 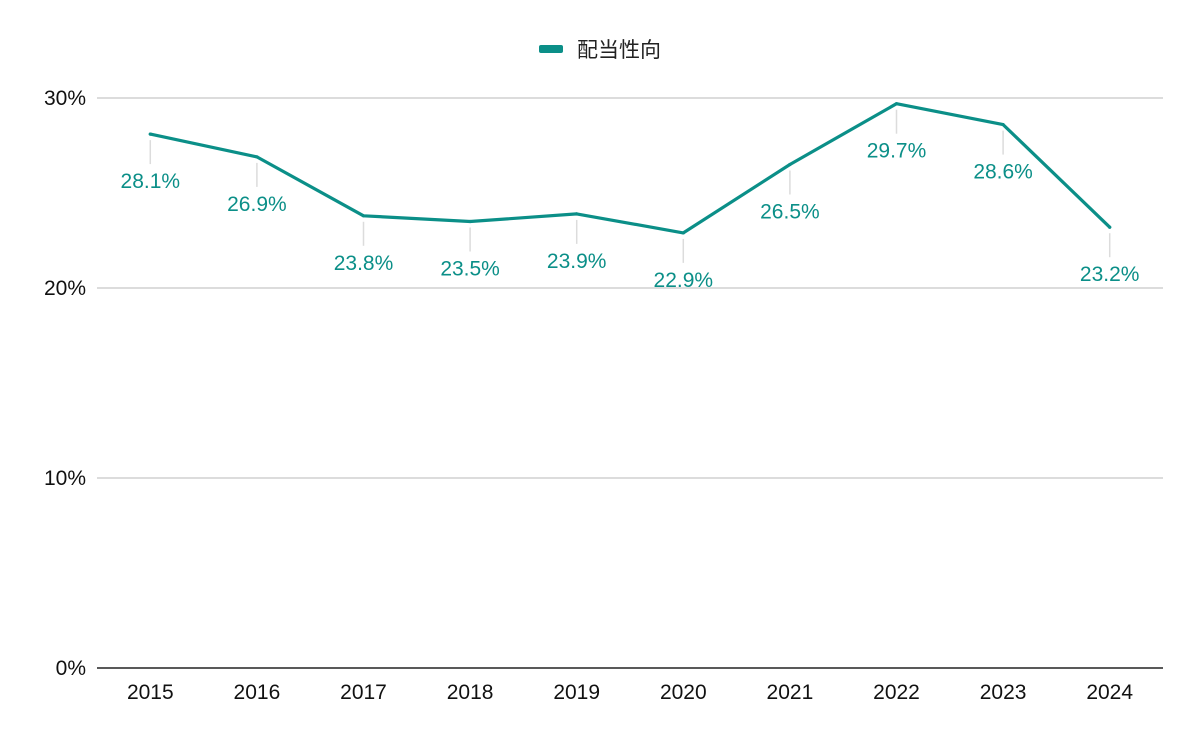 What do you see at coordinates (363, 692) in the screenshot?
I see `x-tick-label: 2017` at bounding box center [363, 692].